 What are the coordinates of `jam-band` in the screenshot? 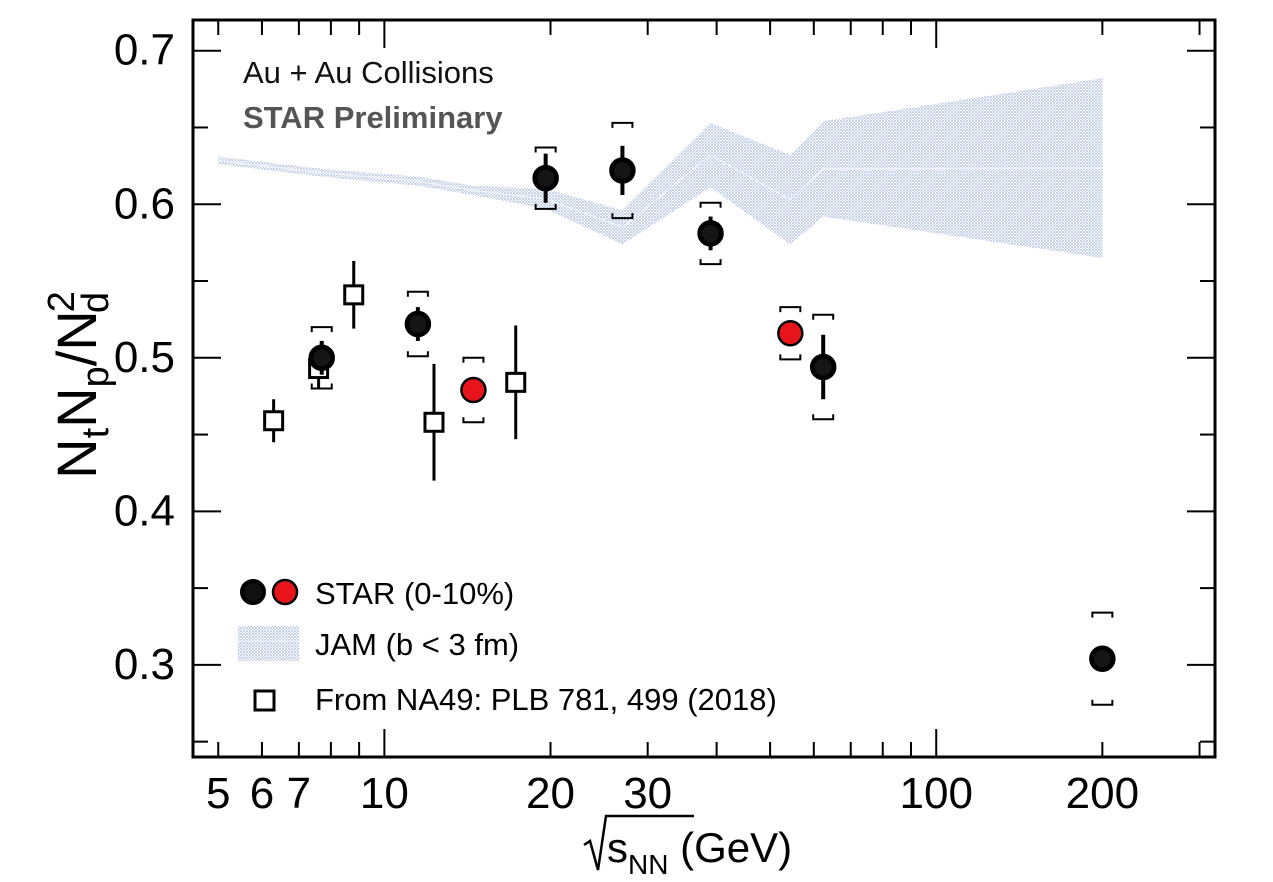 It's located at (660, 168).